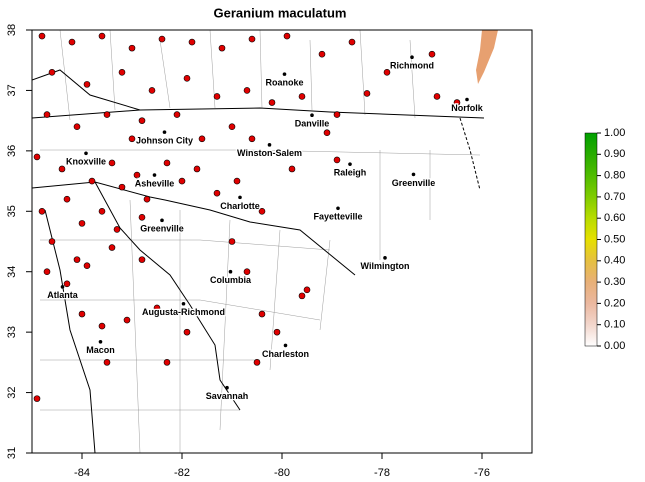  What do you see at coordinates (182, 473) in the screenshot?
I see `x-tick-label: -82` at bounding box center [182, 473].